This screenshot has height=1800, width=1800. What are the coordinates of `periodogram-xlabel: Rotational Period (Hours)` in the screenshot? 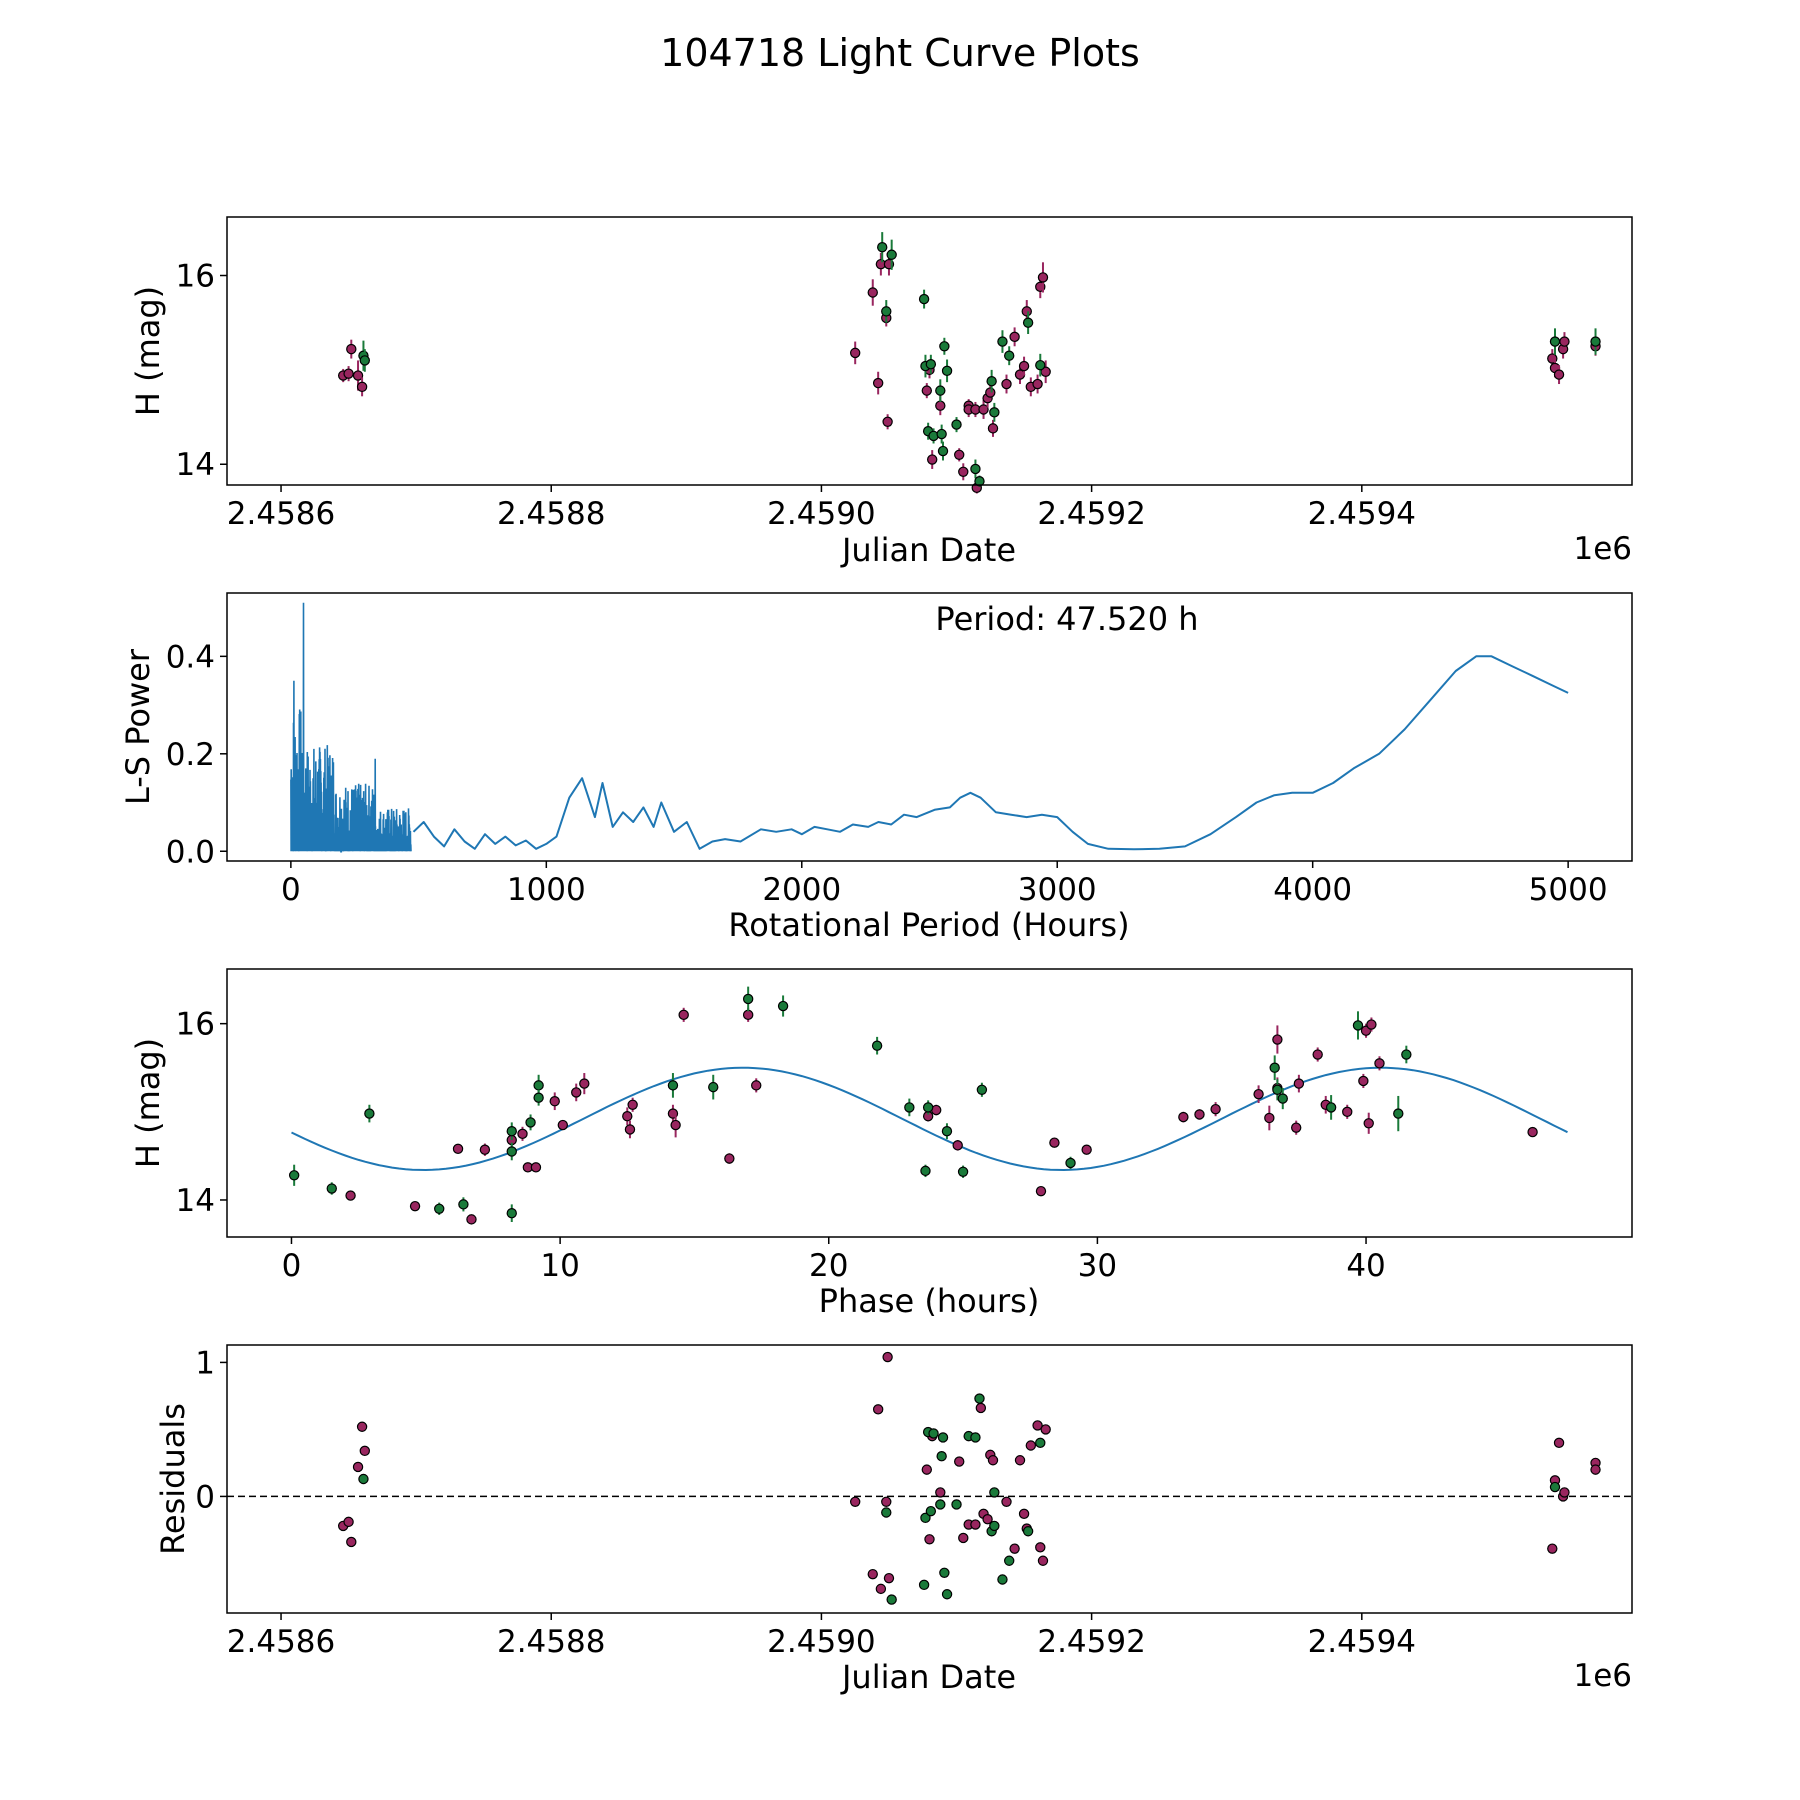 It's located at (928, 925).